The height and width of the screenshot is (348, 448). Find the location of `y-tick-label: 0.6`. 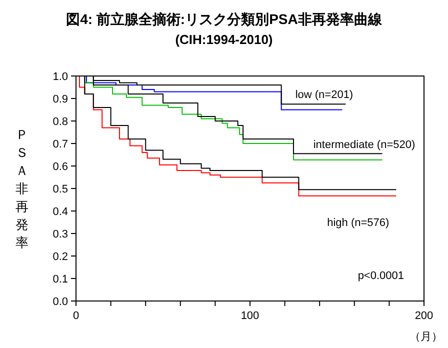

y-tick-label: 0.6 is located at coordinates (60, 166).